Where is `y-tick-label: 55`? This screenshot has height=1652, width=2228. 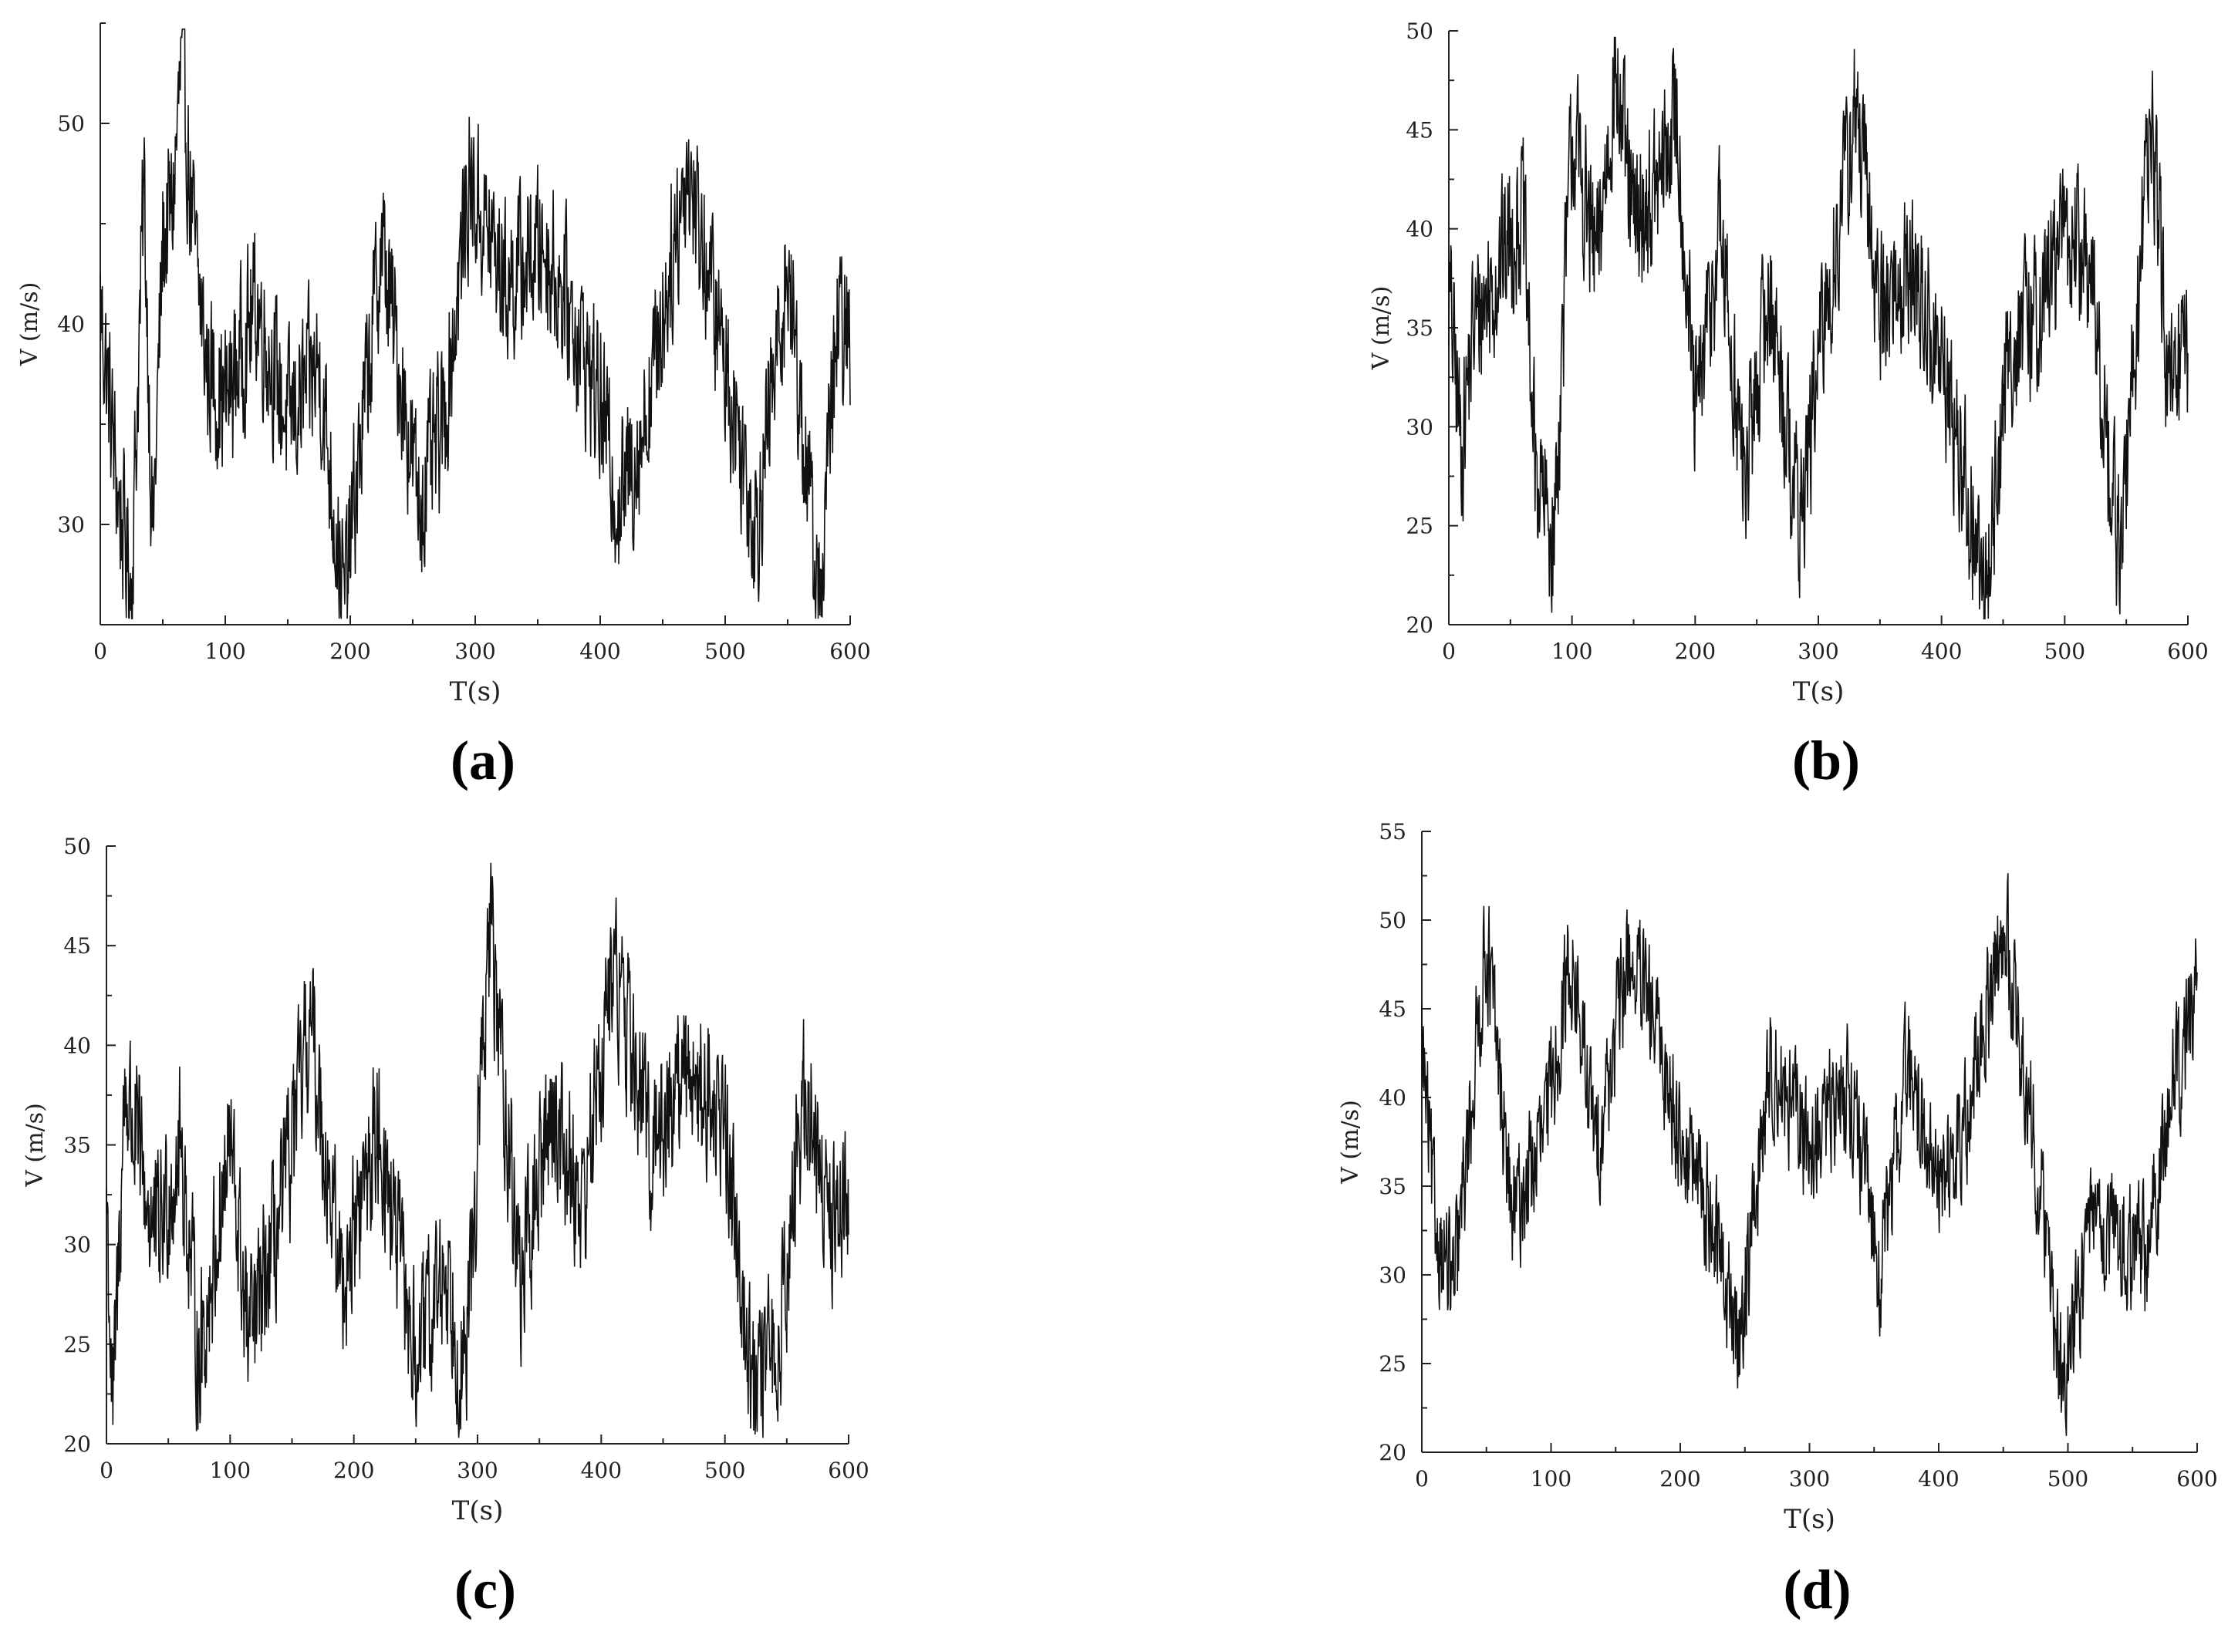 y-tick-label: 55 is located at coordinates (1392, 832).